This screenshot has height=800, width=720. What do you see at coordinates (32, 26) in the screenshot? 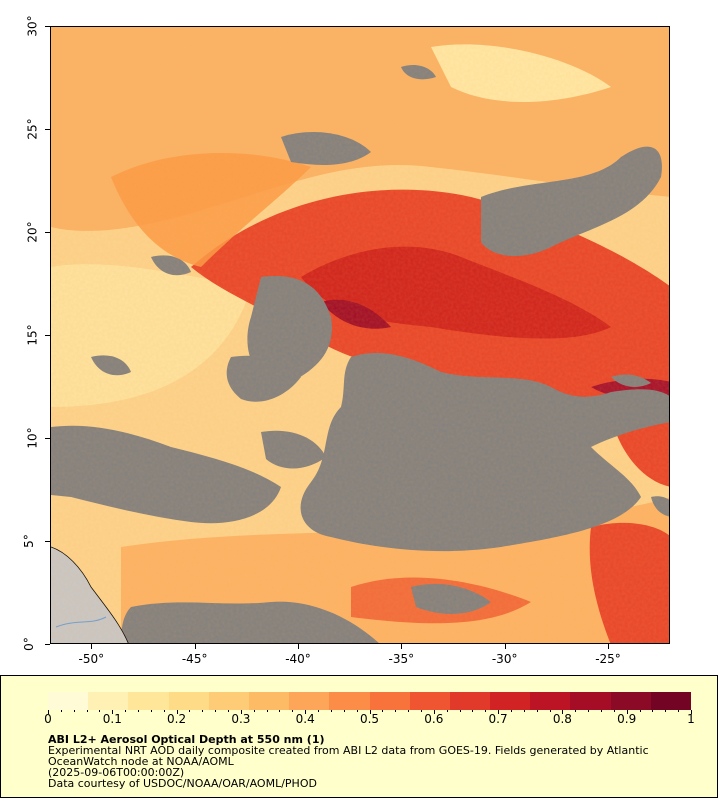
I see `y-tick-label: 30°` at bounding box center [32, 26].